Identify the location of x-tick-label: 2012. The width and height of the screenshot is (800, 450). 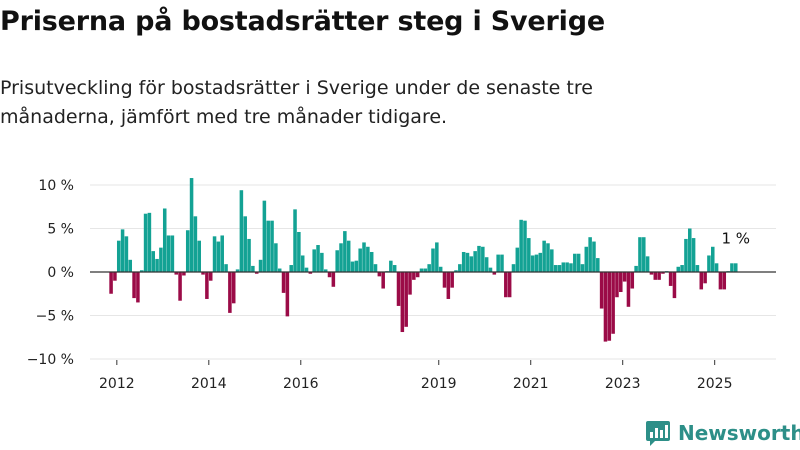
(117, 384).